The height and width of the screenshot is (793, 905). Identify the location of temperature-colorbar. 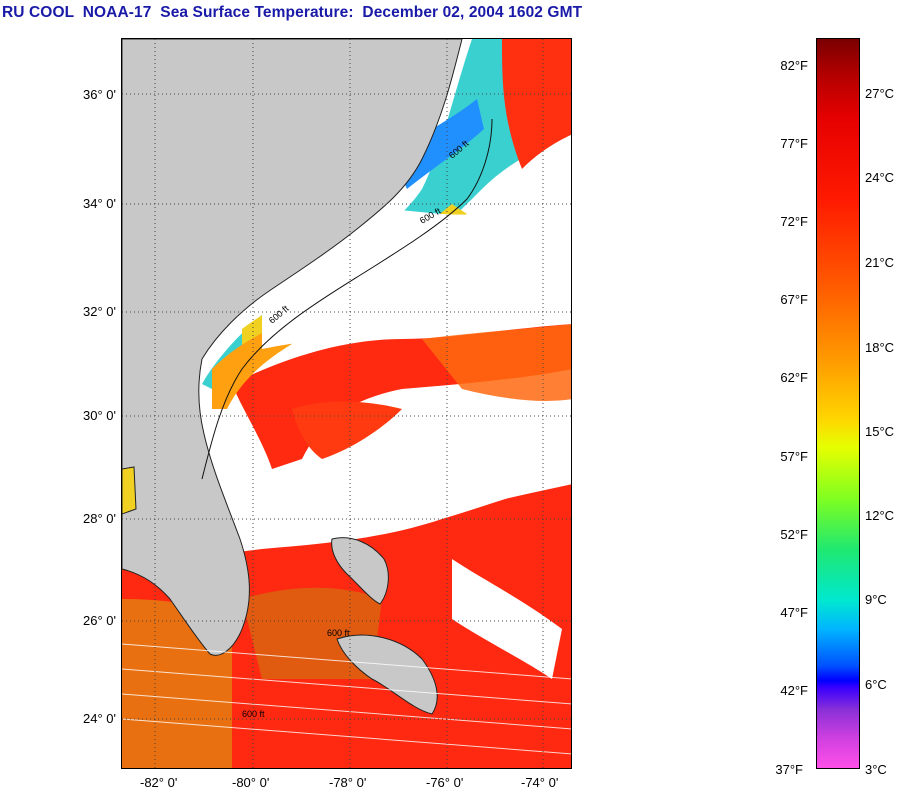
(838, 403).